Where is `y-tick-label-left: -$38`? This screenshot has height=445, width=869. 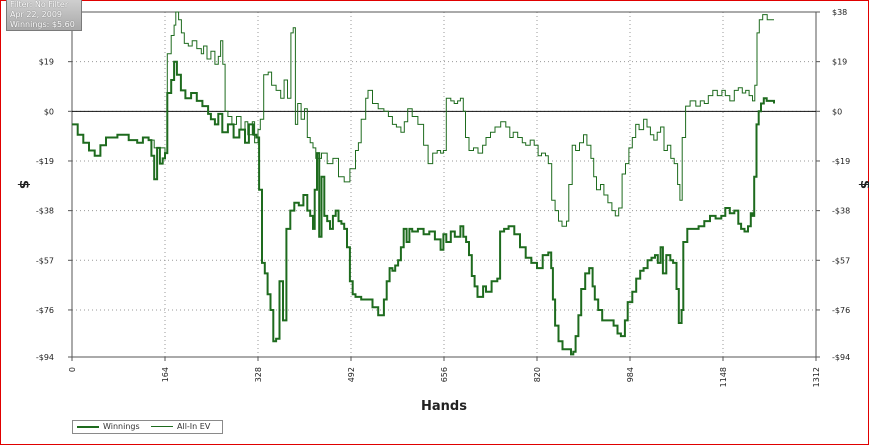
y-tick-label-left: -$38 is located at coordinates (45, 211).